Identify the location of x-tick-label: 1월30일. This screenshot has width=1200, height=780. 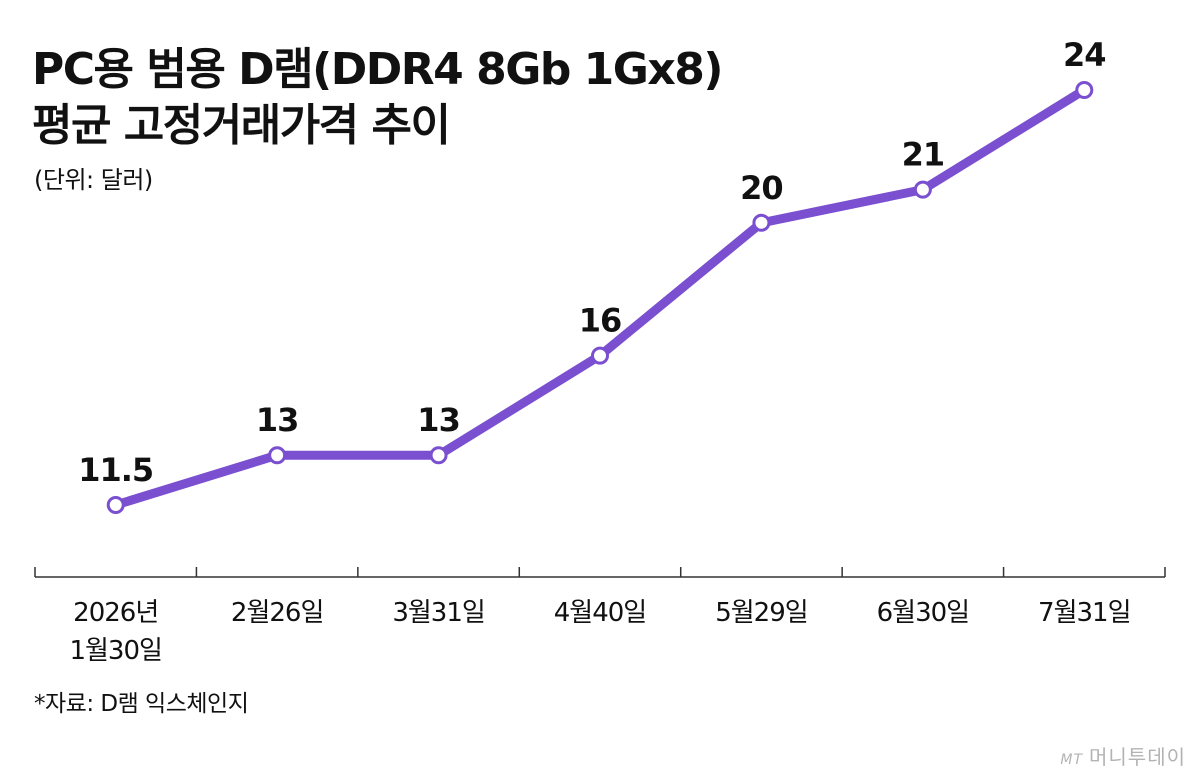
(115, 651).